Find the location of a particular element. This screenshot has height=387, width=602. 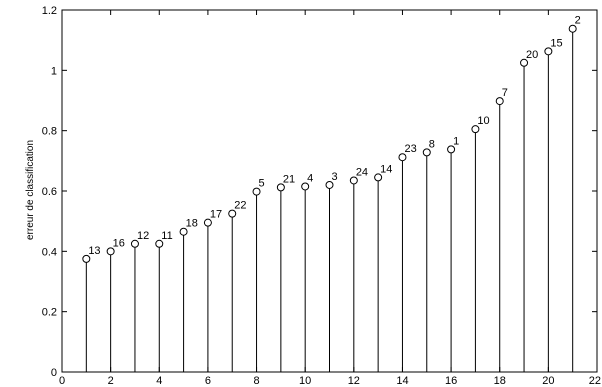

point-label: 2 is located at coordinates (578, 21).